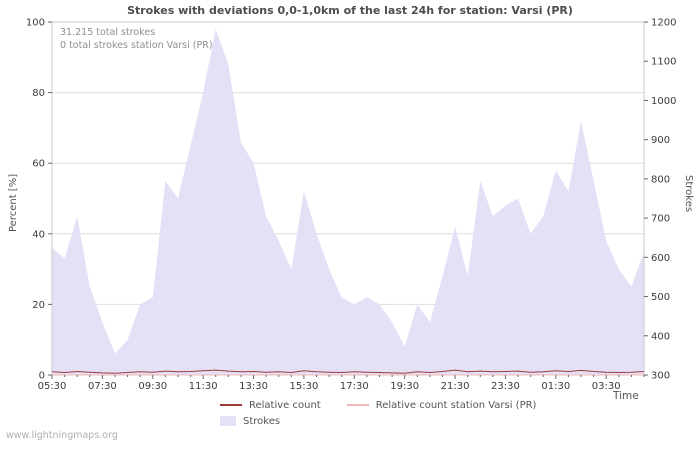  Describe the element at coordinates (38, 164) in the screenshot. I see `tick-label: 60` at that location.